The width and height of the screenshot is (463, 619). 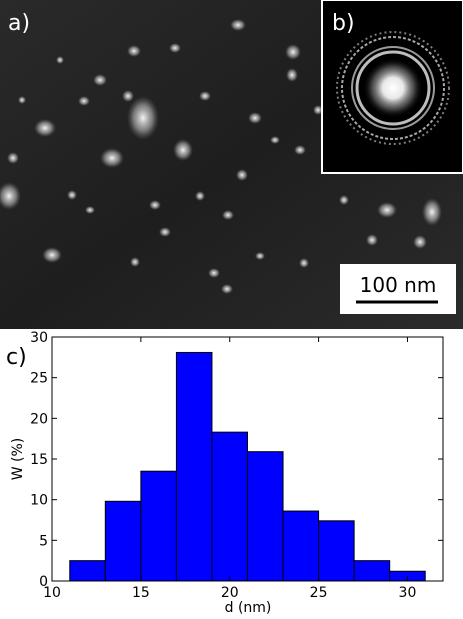 I want to click on panel-label-c: c), so click(x=16, y=357).